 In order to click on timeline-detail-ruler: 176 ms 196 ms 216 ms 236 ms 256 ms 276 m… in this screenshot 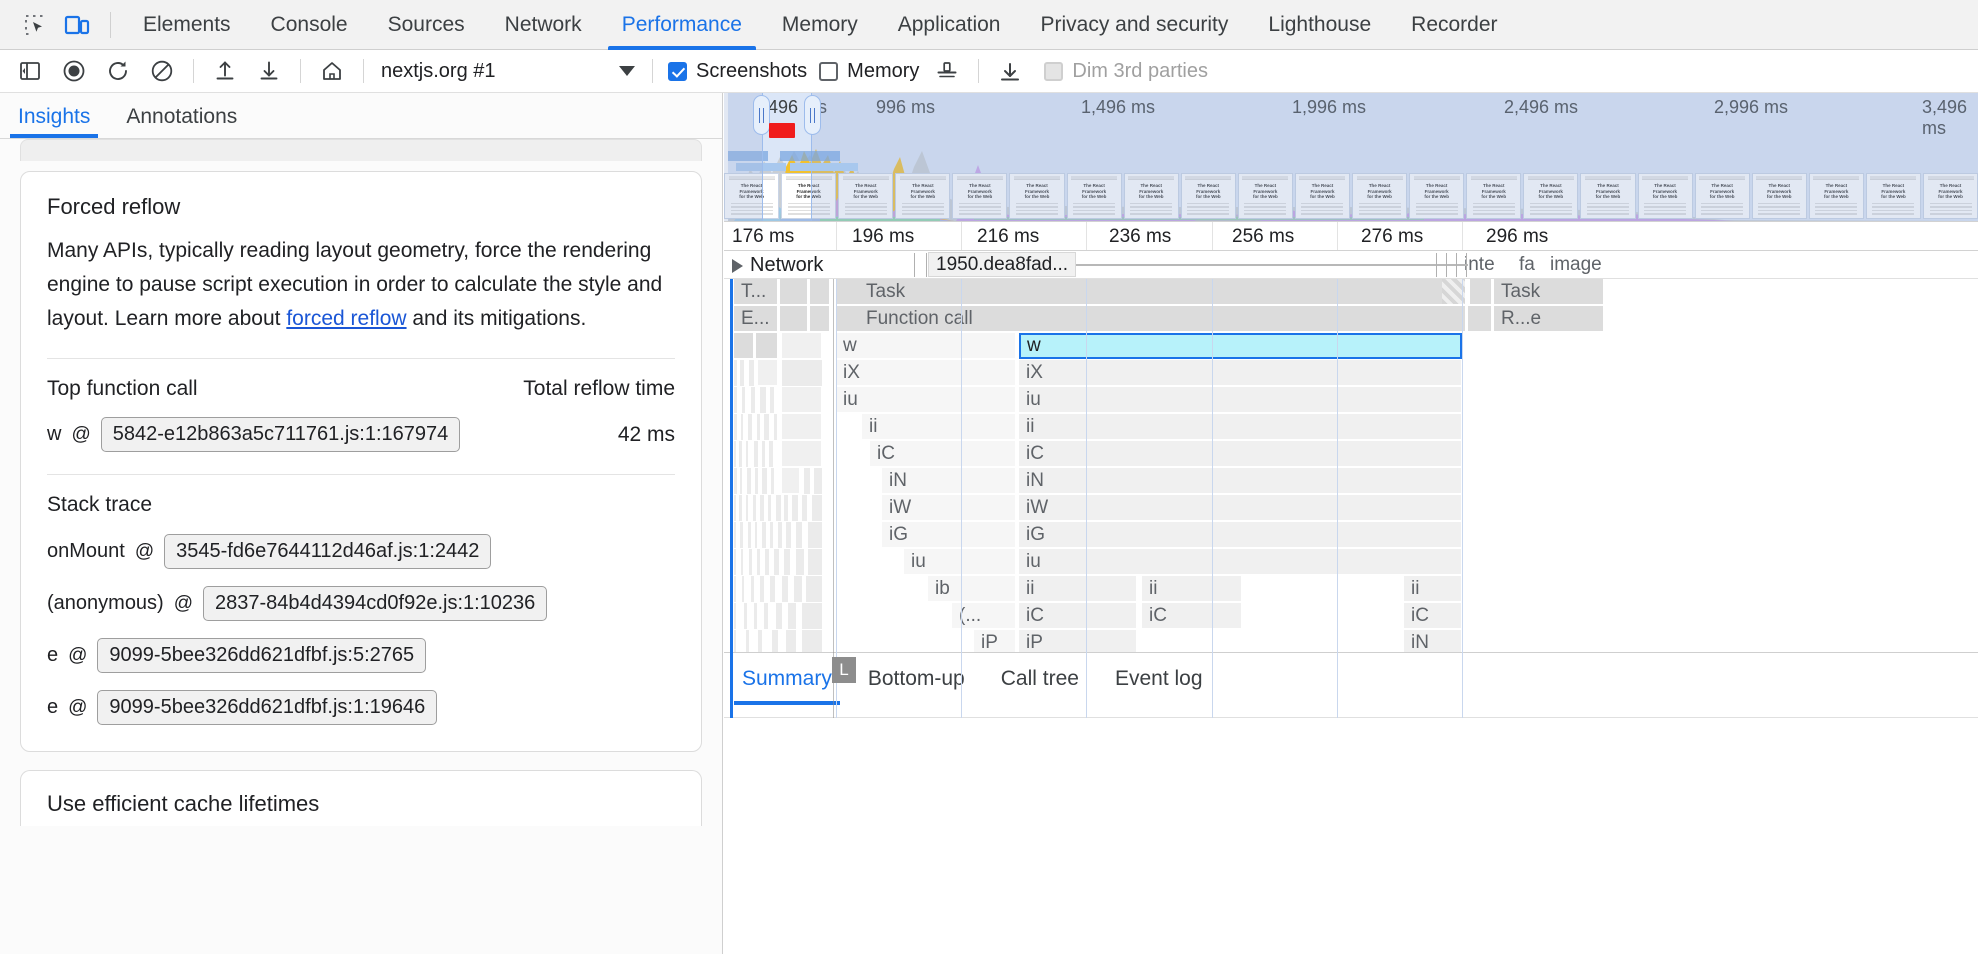, I will do `click(1351, 236)`.